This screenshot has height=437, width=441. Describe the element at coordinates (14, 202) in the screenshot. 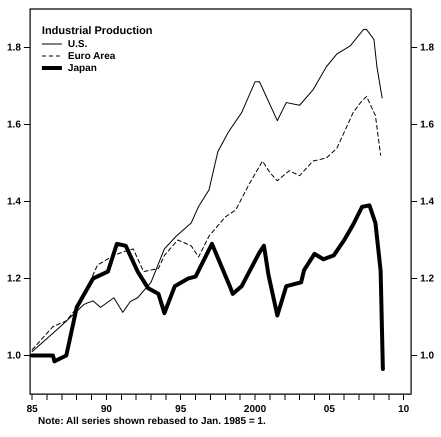

I see `y-tick-label: 1.4` at that location.